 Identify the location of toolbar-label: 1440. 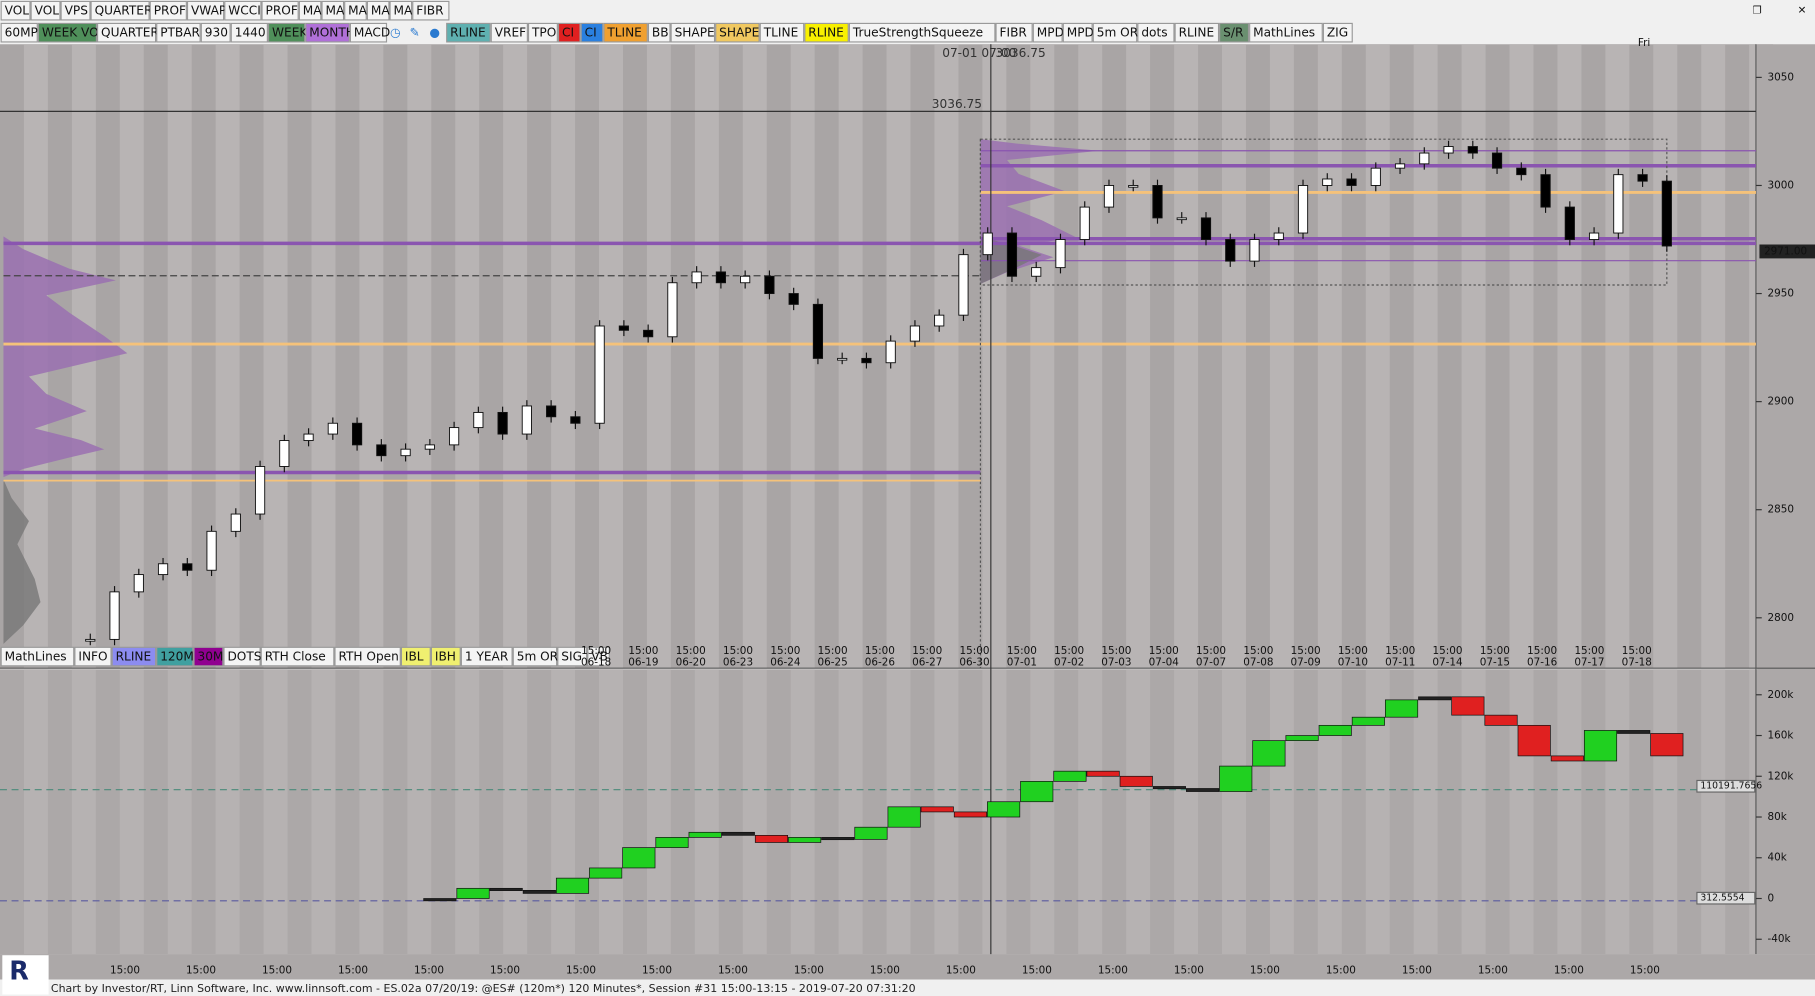
(250, 33).